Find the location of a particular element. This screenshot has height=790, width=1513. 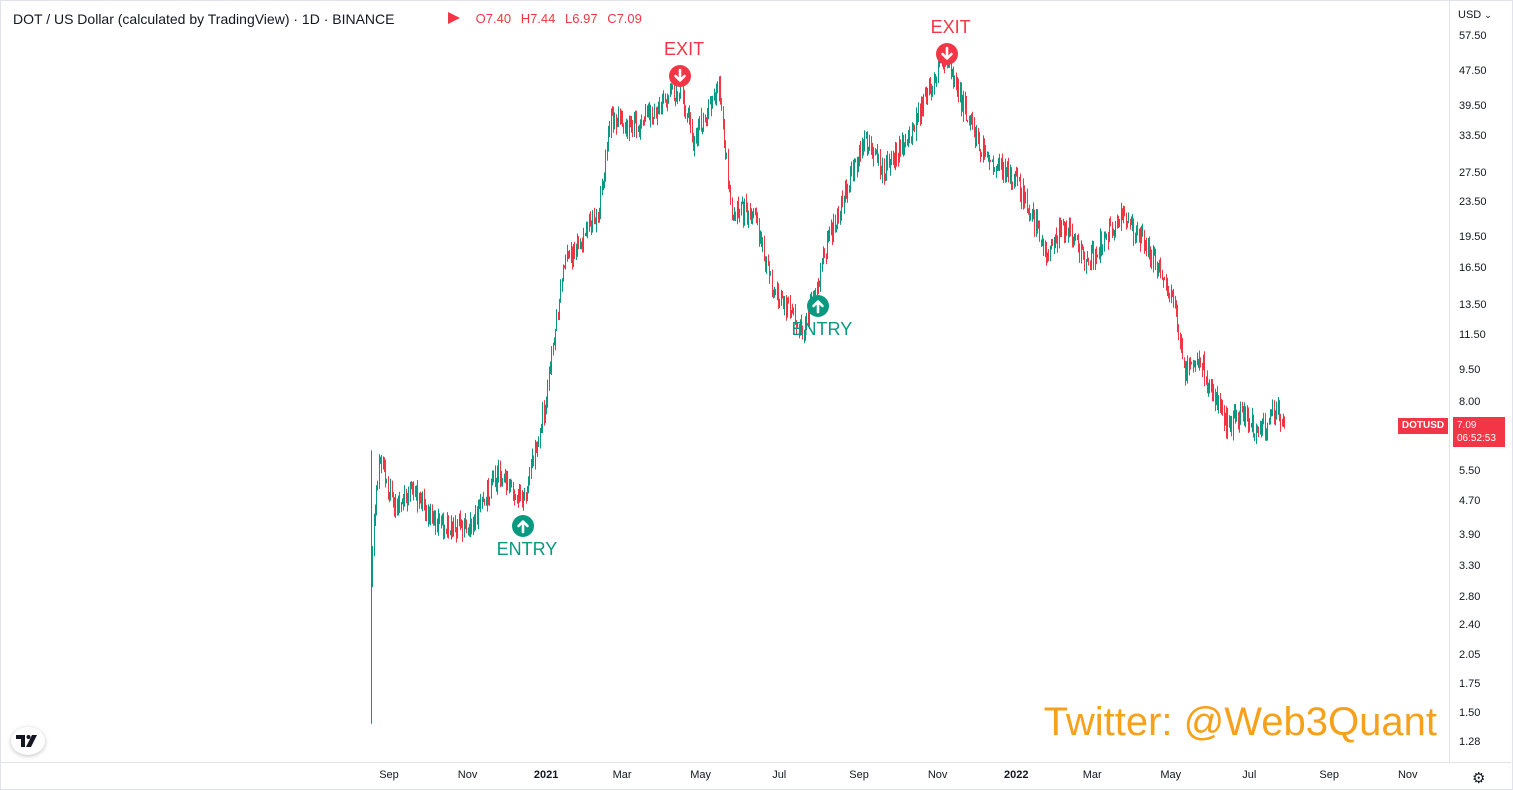

ohlc-close-value: 7.09 is located at coordinates (629, 18).